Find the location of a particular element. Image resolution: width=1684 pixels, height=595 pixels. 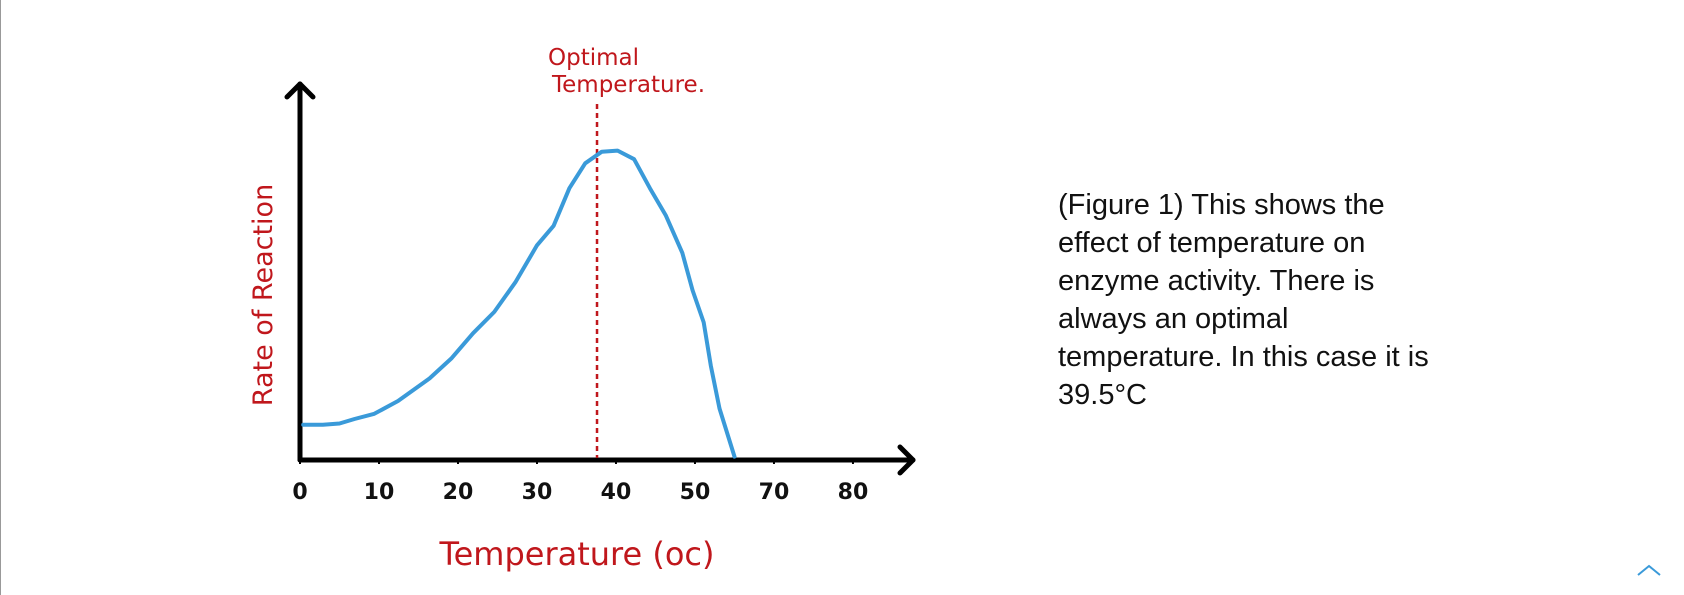

y-axis-label: Rate of Reaction is located at coordinates (263, 295).